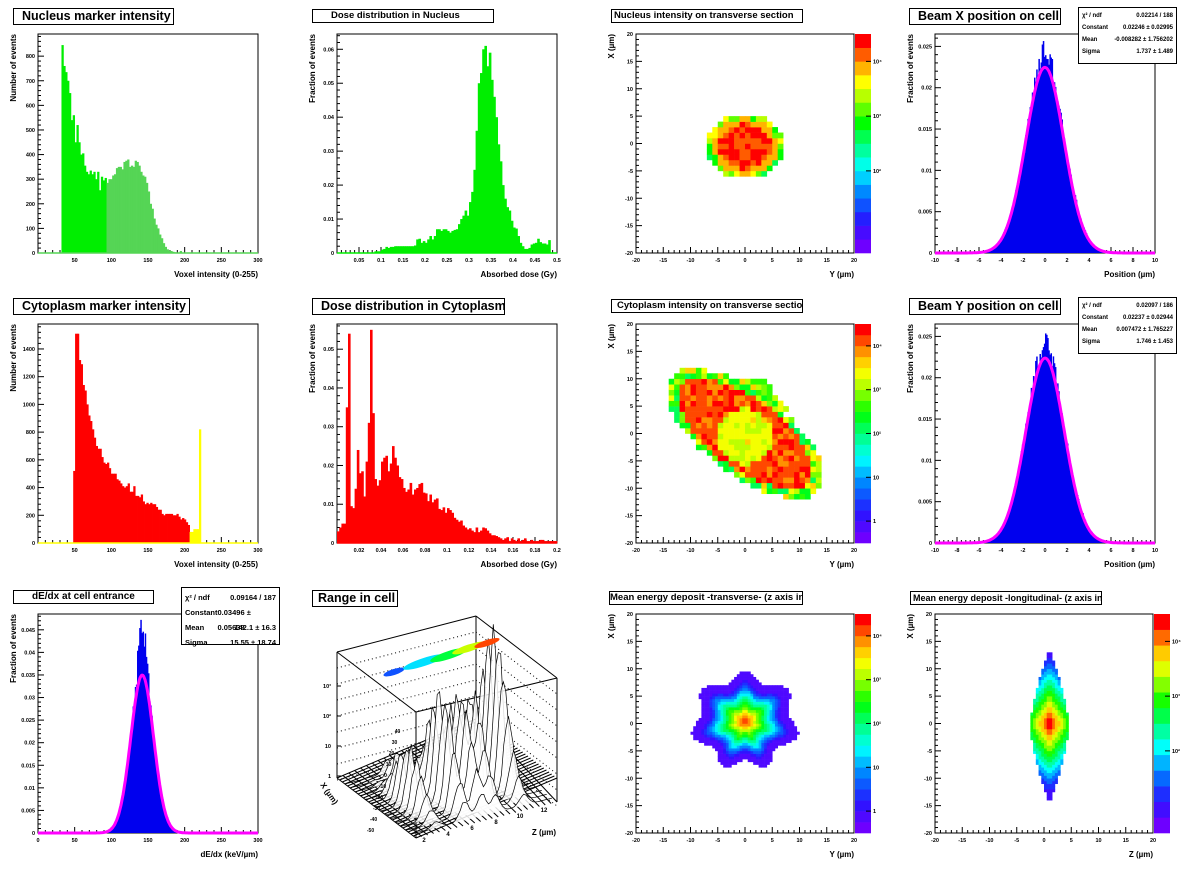  I want to click on y-tick-label: 0.025, so click(28, 721).